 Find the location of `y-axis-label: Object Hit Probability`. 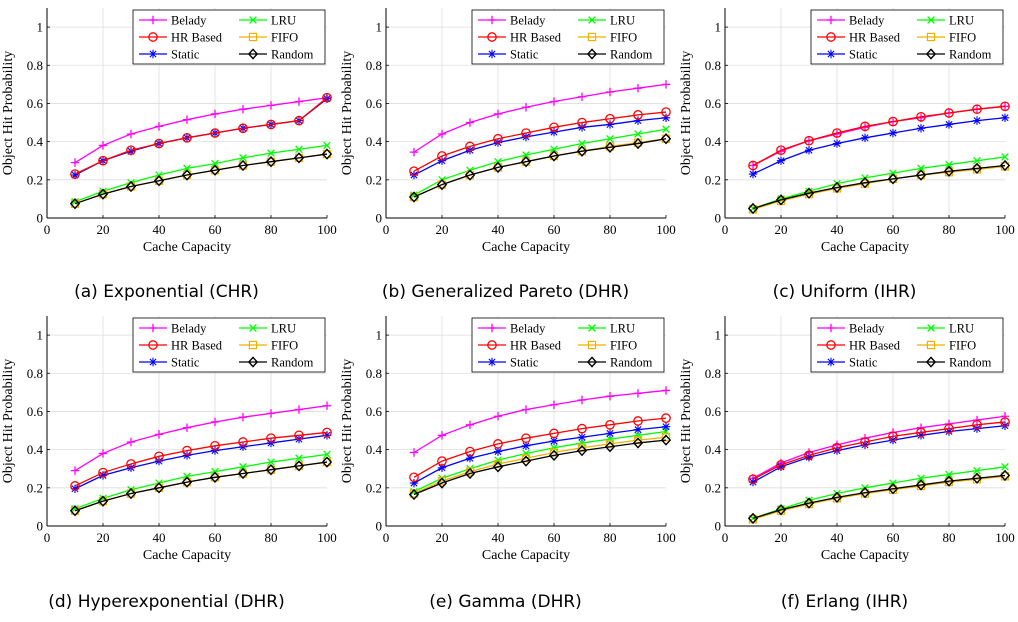

y-axis-label: Object Hit Probability is located at coordinates (347, 113).